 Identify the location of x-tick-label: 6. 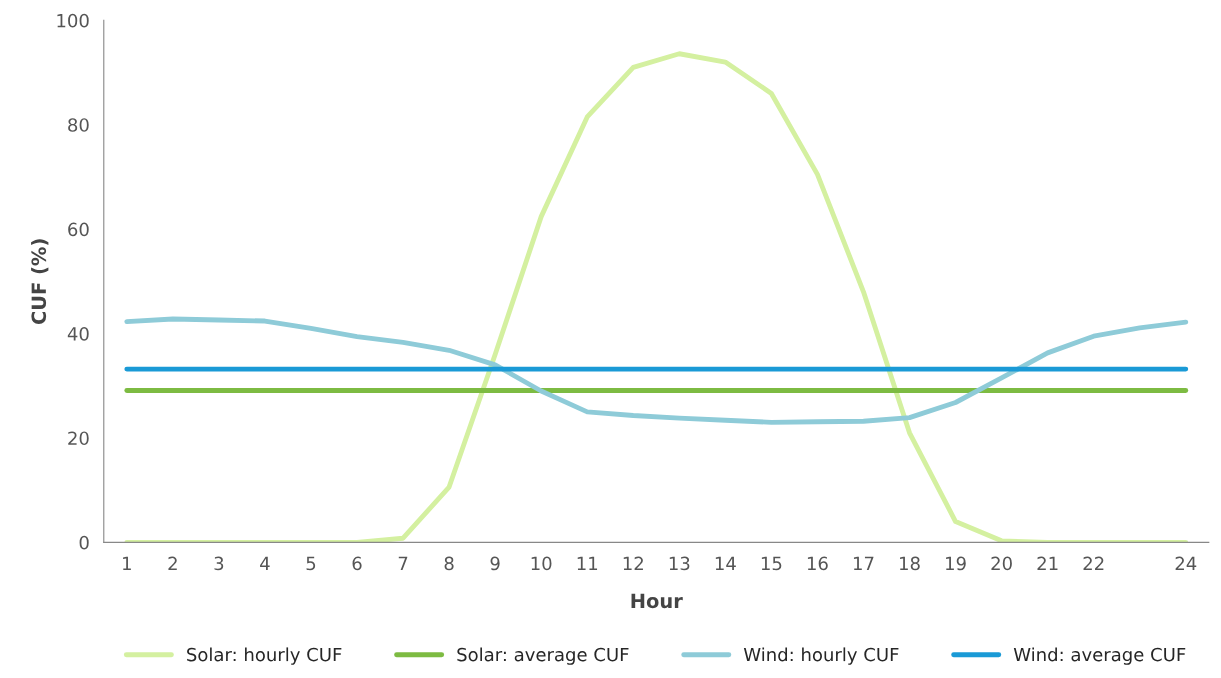
(357, 563).